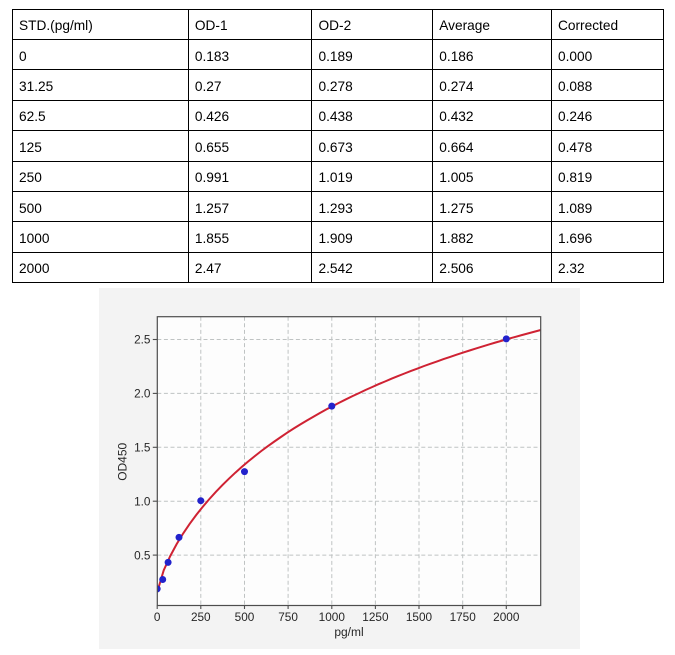 The image size is (675, 655). What do you see at coordinates (419, 617) in the screenshot?
I see `svg-text: 1500` at bounding box center [419, 617].